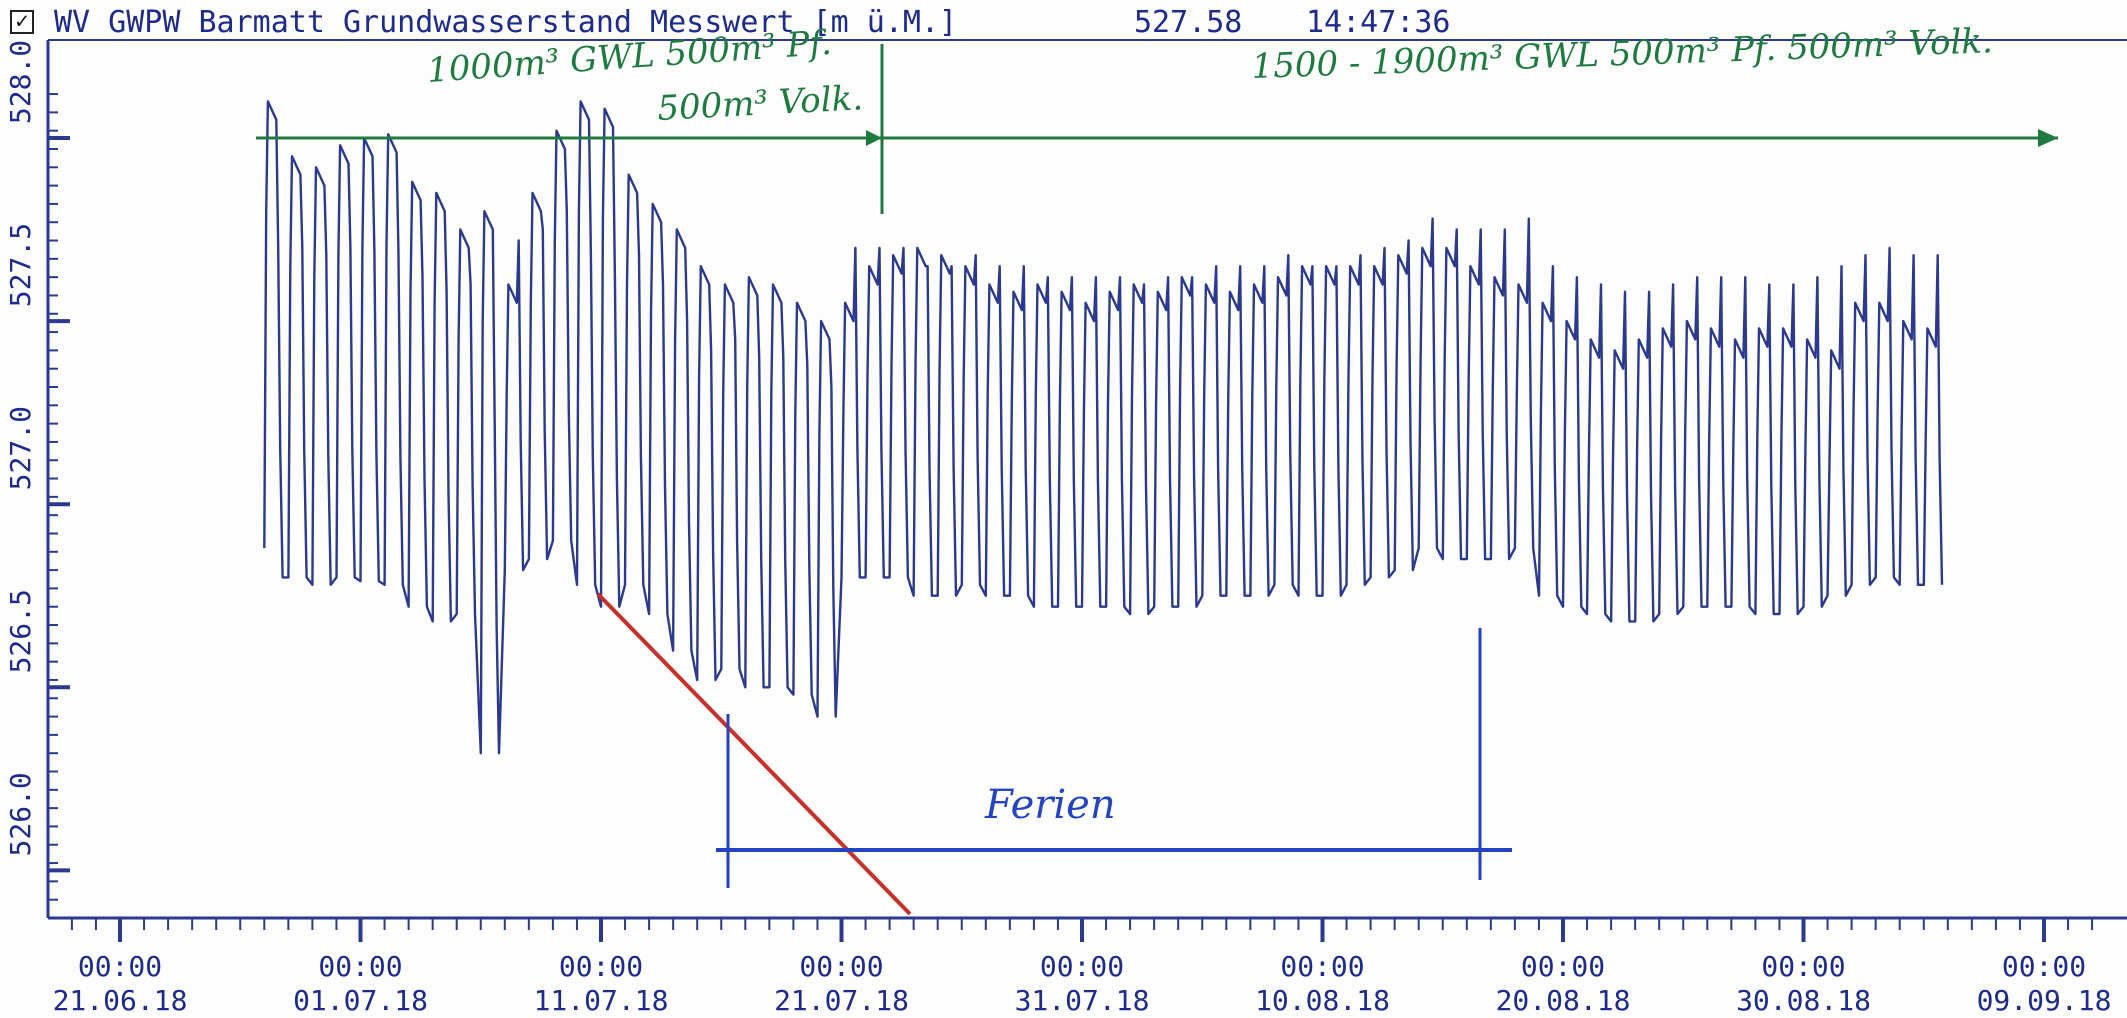 The height and width of the screenshot is (1018, 2127). What do you see at coordinates (1082, 1000) in the screenshot?
I see `x-tick-date-label: 31.07.18` at bounding box center [1082, 1000].